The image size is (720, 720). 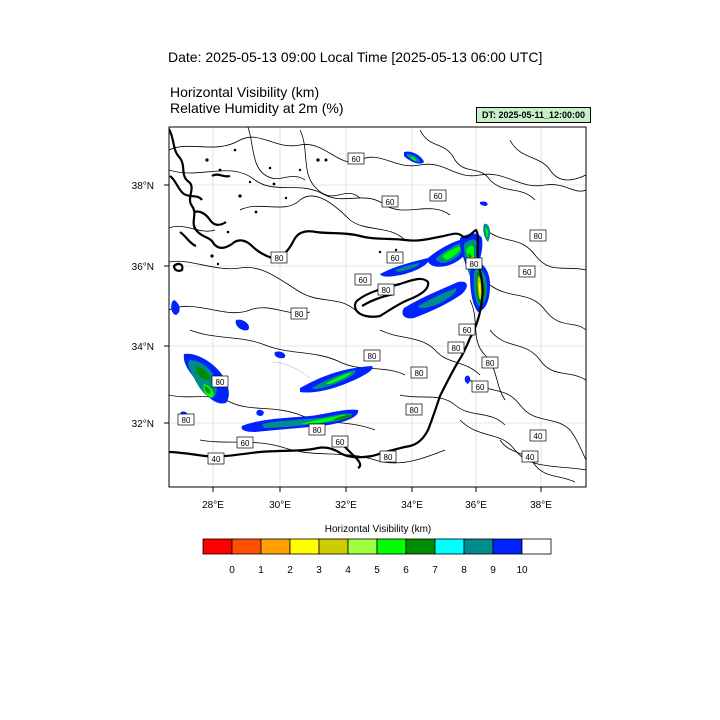 What do you see at coordinates (290, 570) in the screenshot?
I see `colorbar-tick-label: 2` at bounding box center [290, 570].